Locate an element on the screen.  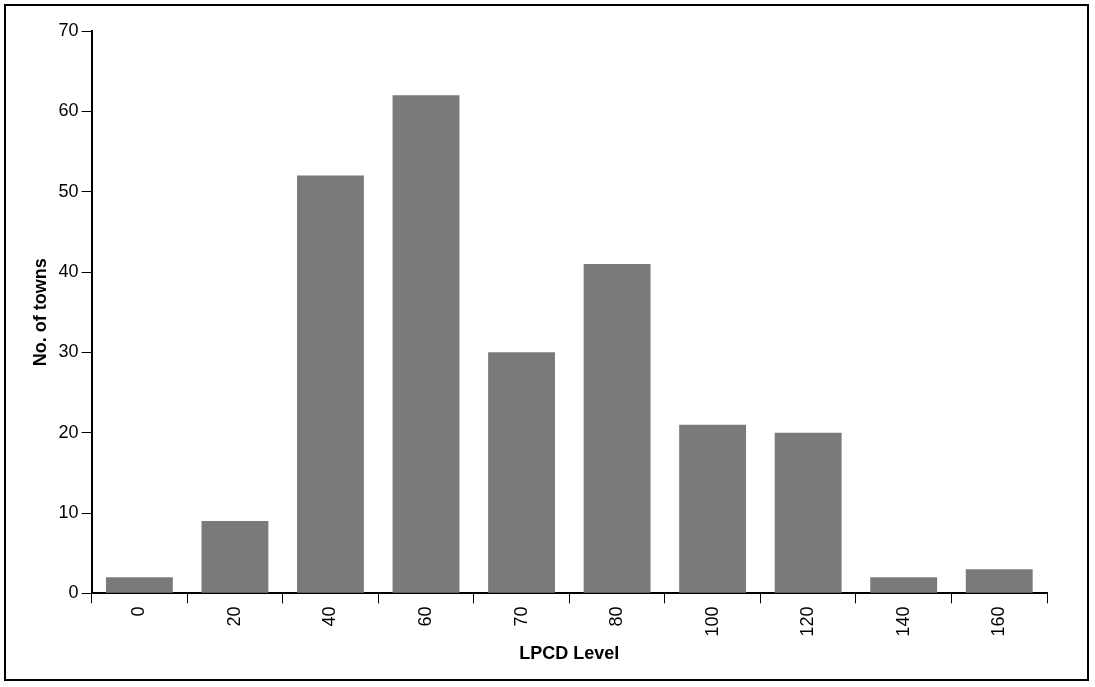
x-tick-label: 70 is located at coordinates (520, 616).